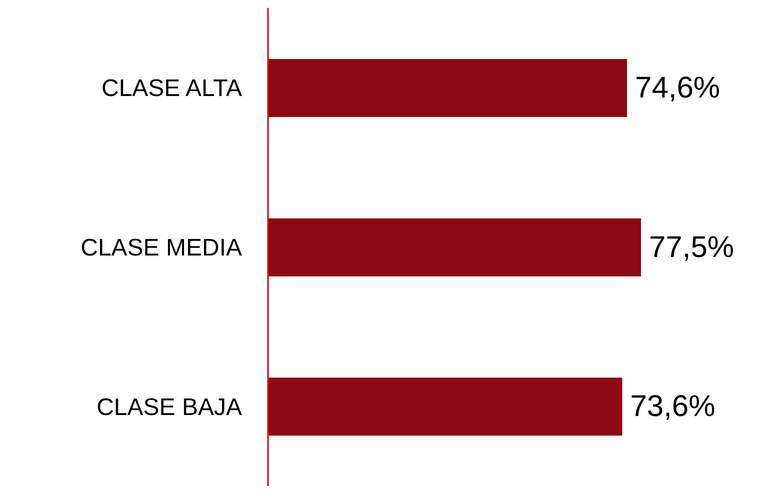 The image size is (777, 494). Describe the element at coordinates (171, 88) in the screenshot. I see `y-tick-label: CLASE ALTA` at that location.